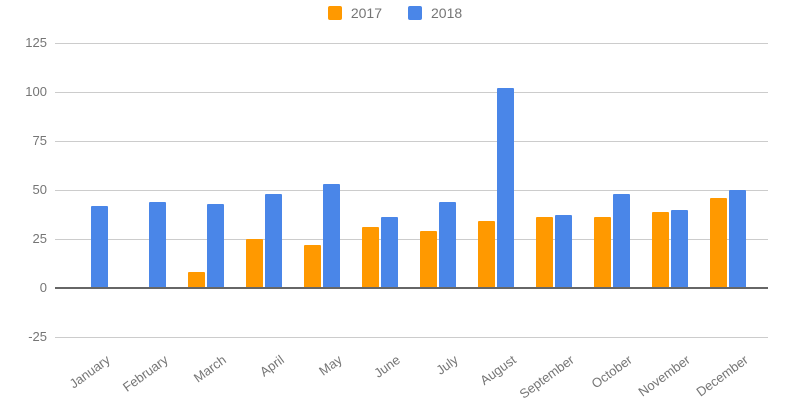 The height and width of the screenshot is (400, 790). What do you see at coordinates (157, 245) in the screenshot?
I see `bar-2018-february` at bounding box center [157, 245].